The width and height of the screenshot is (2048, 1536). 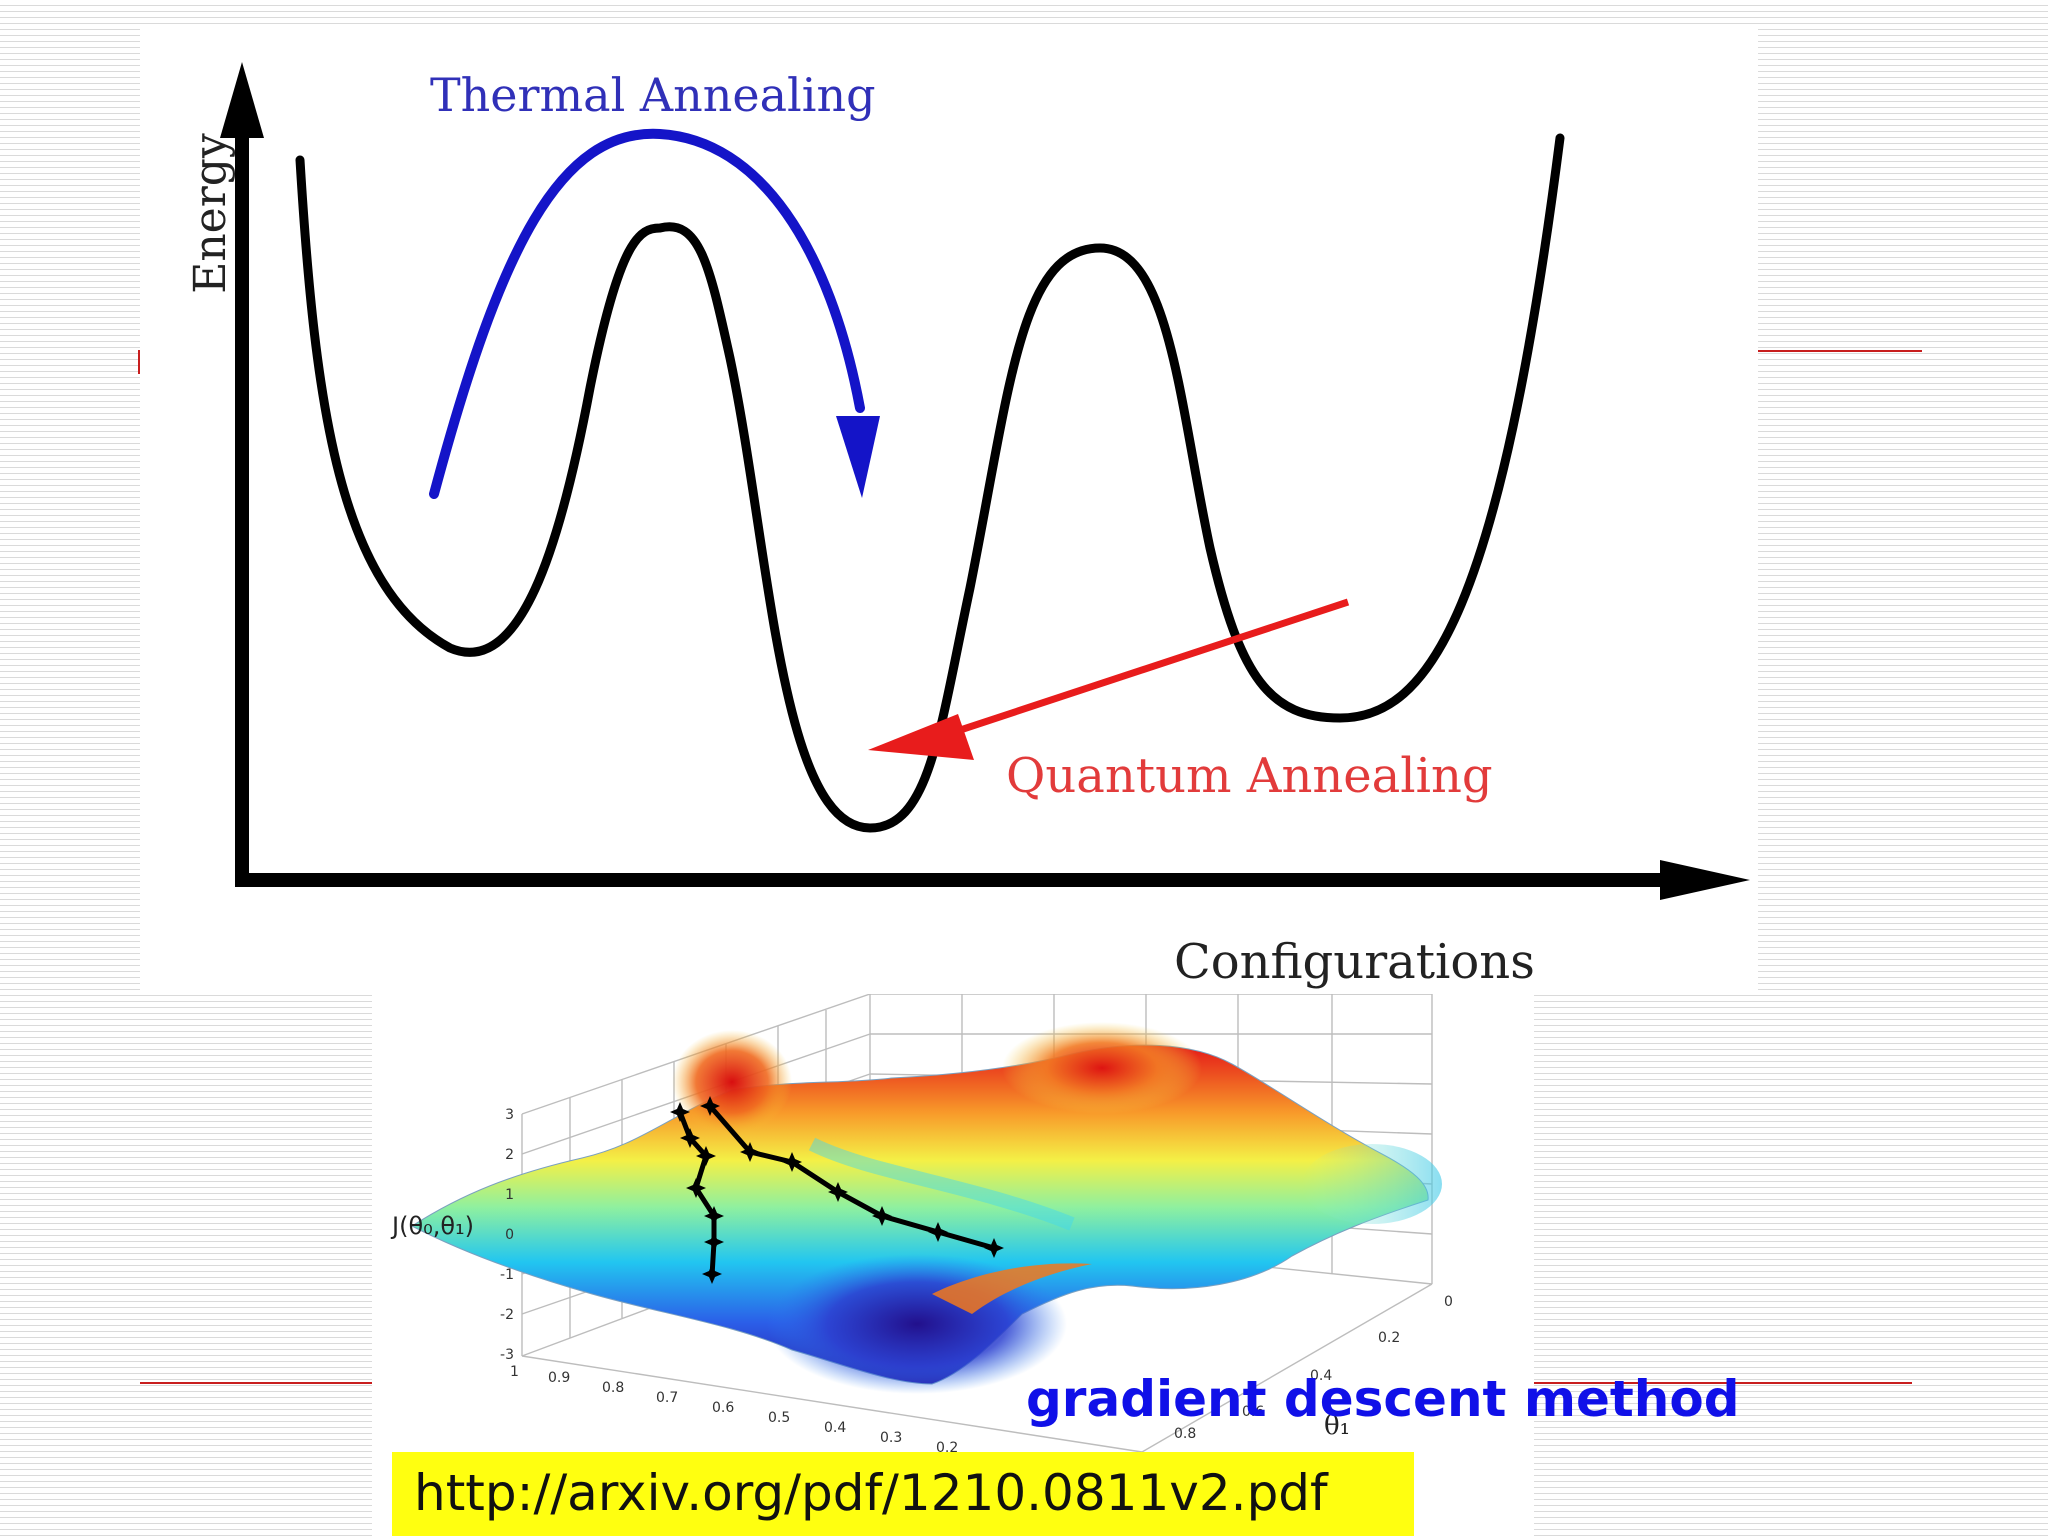 I want to click on descent-markers, so click(x=837, y=1190).